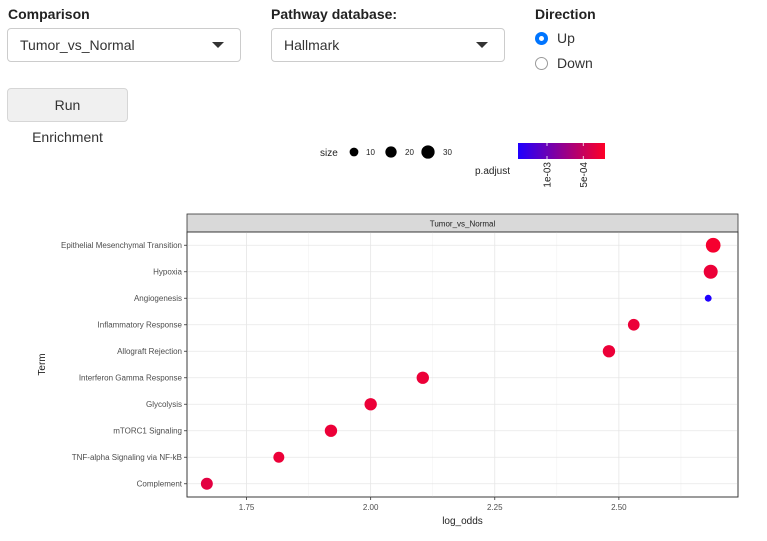  What do you see at coordinates (566, 38) in the screenshot?
I see `direction-up-label: Up` at bounding box center [566, 38].